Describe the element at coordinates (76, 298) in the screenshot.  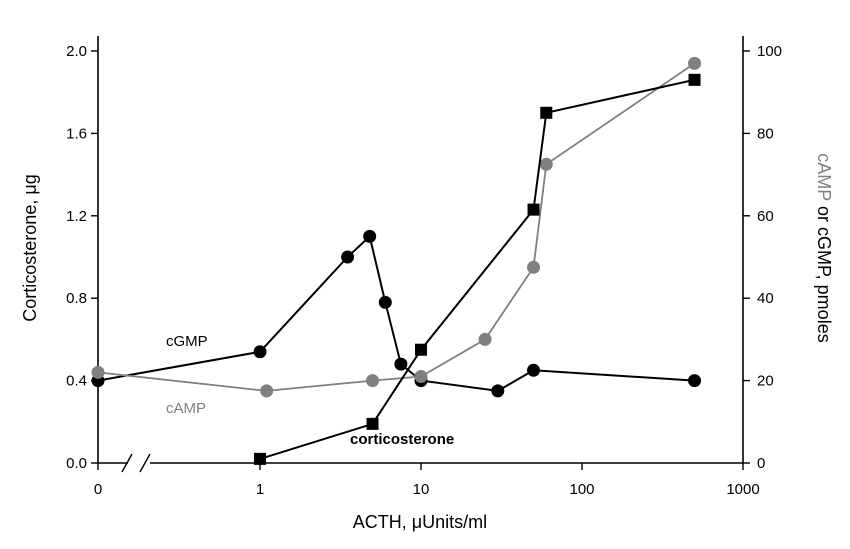
I see `y-left-tick-label: 0.8` at that location.